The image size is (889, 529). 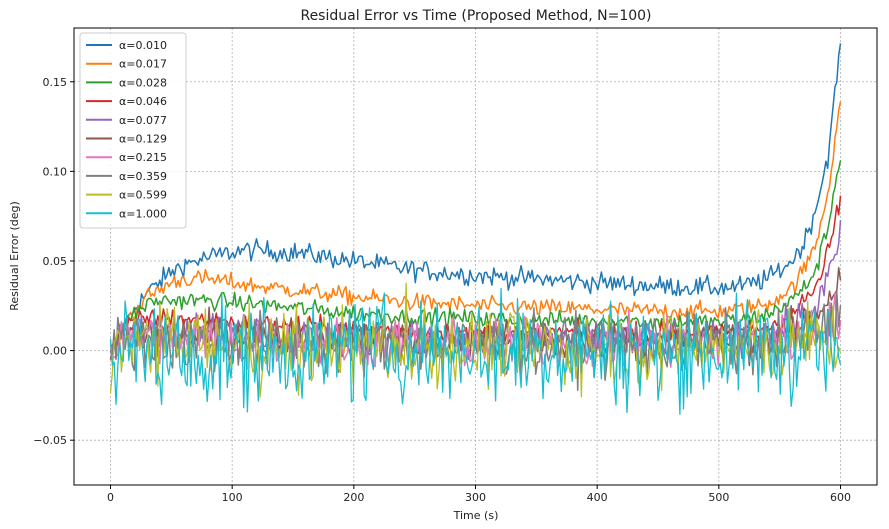 I want to click on x-tick-label: 400, so click(x=597, y=497).